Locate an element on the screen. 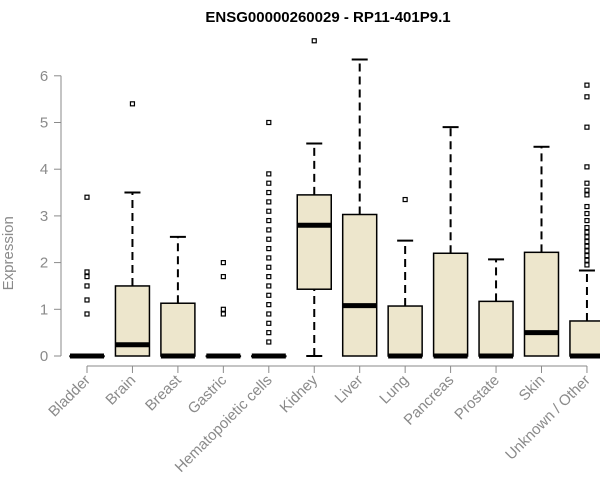 The height and width of the screenshot is (500, 600). box-kidney is located at coordinates (314, 197).